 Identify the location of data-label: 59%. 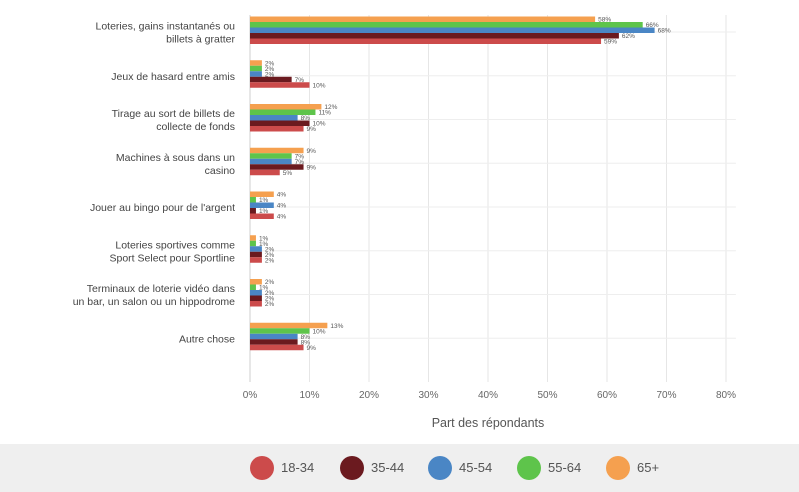
(610, 42).